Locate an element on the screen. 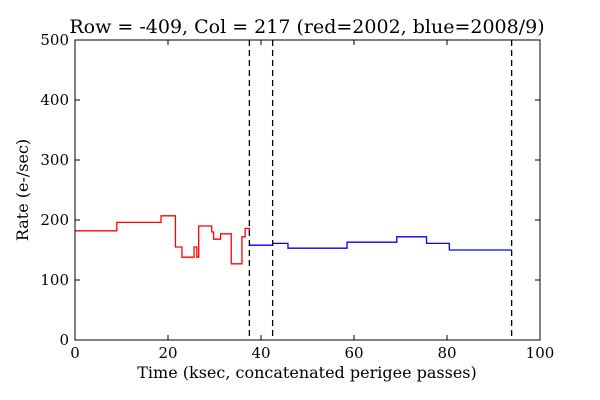 Image resolution: width=600 pixels, height=400 pixels. y-tick-label: 500 is located at coordinates (54, 40).